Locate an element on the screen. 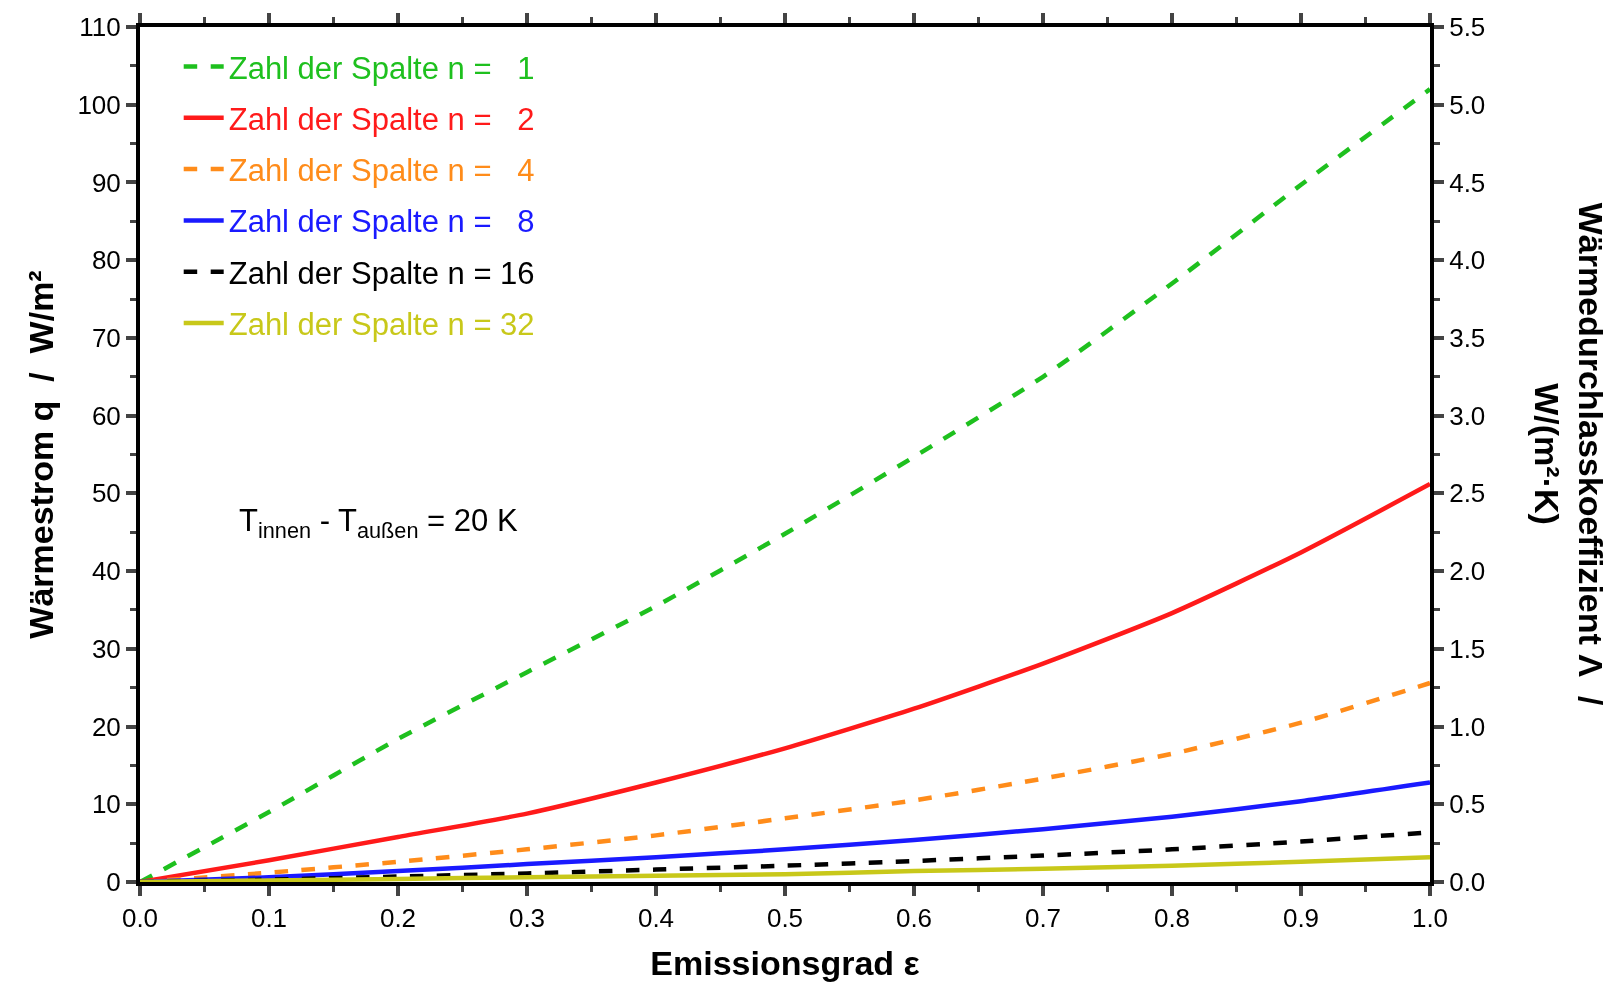 This screenshot has height=1002, width=1620. y-tick-label: 80 is located at coordinates (106, 260).